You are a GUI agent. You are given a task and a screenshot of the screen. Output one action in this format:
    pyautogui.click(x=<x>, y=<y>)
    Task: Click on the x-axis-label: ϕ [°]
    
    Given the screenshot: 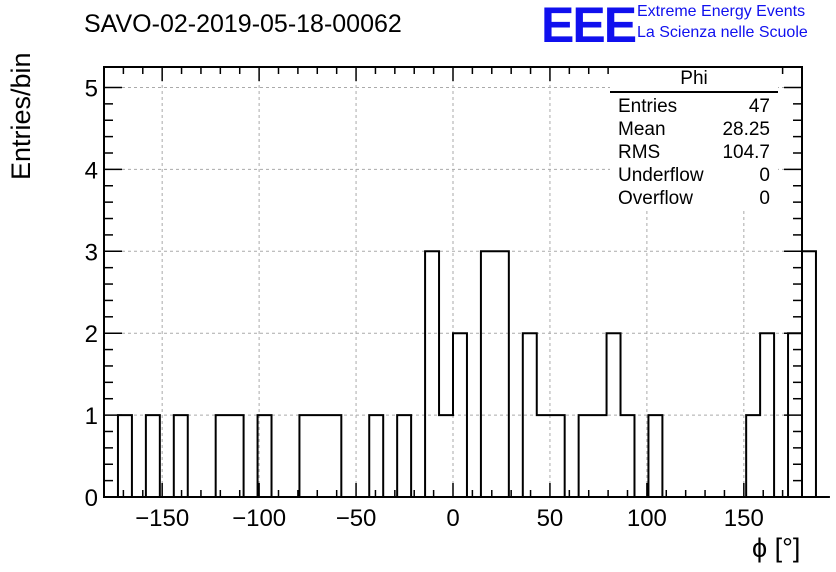 What is the action you would take?
    pyautogui.click(x=776, y=548)
    